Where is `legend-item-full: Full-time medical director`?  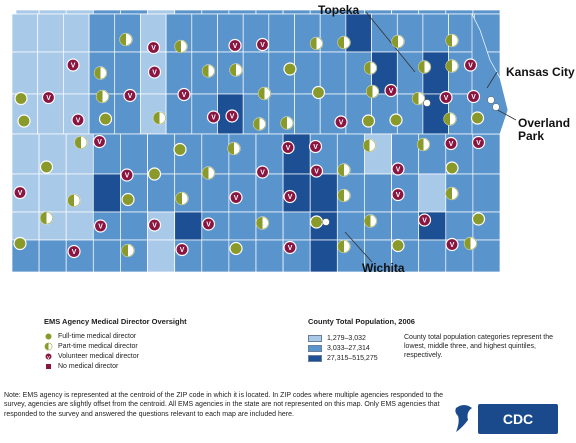
legend-item-full: Full-time medical director is located at coordinates (90, 336).